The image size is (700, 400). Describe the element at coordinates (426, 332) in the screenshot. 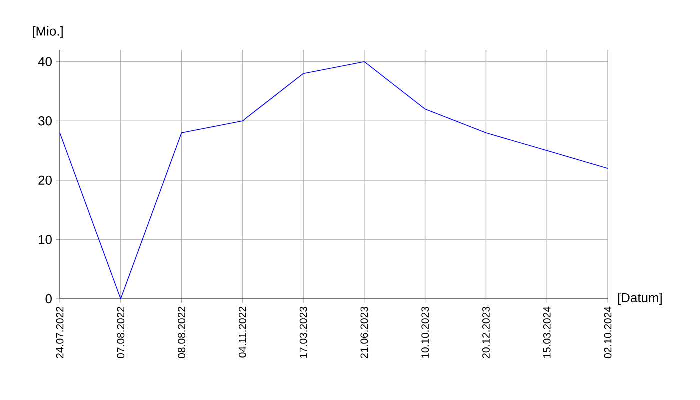

I see `x-tick-label: 10.10.2023` at that location.